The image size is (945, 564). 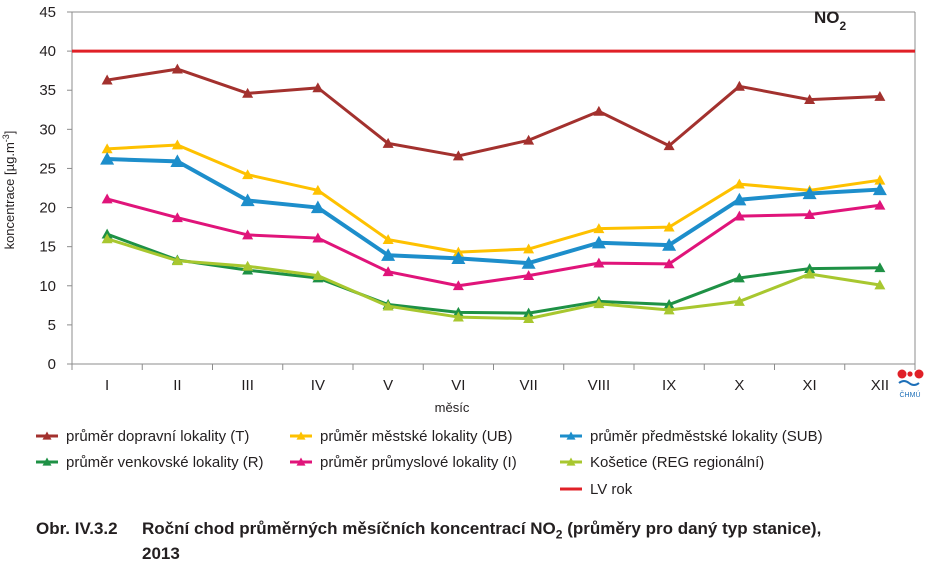 I want to click on y-tick-label: 5, so click(x=52, y=325).